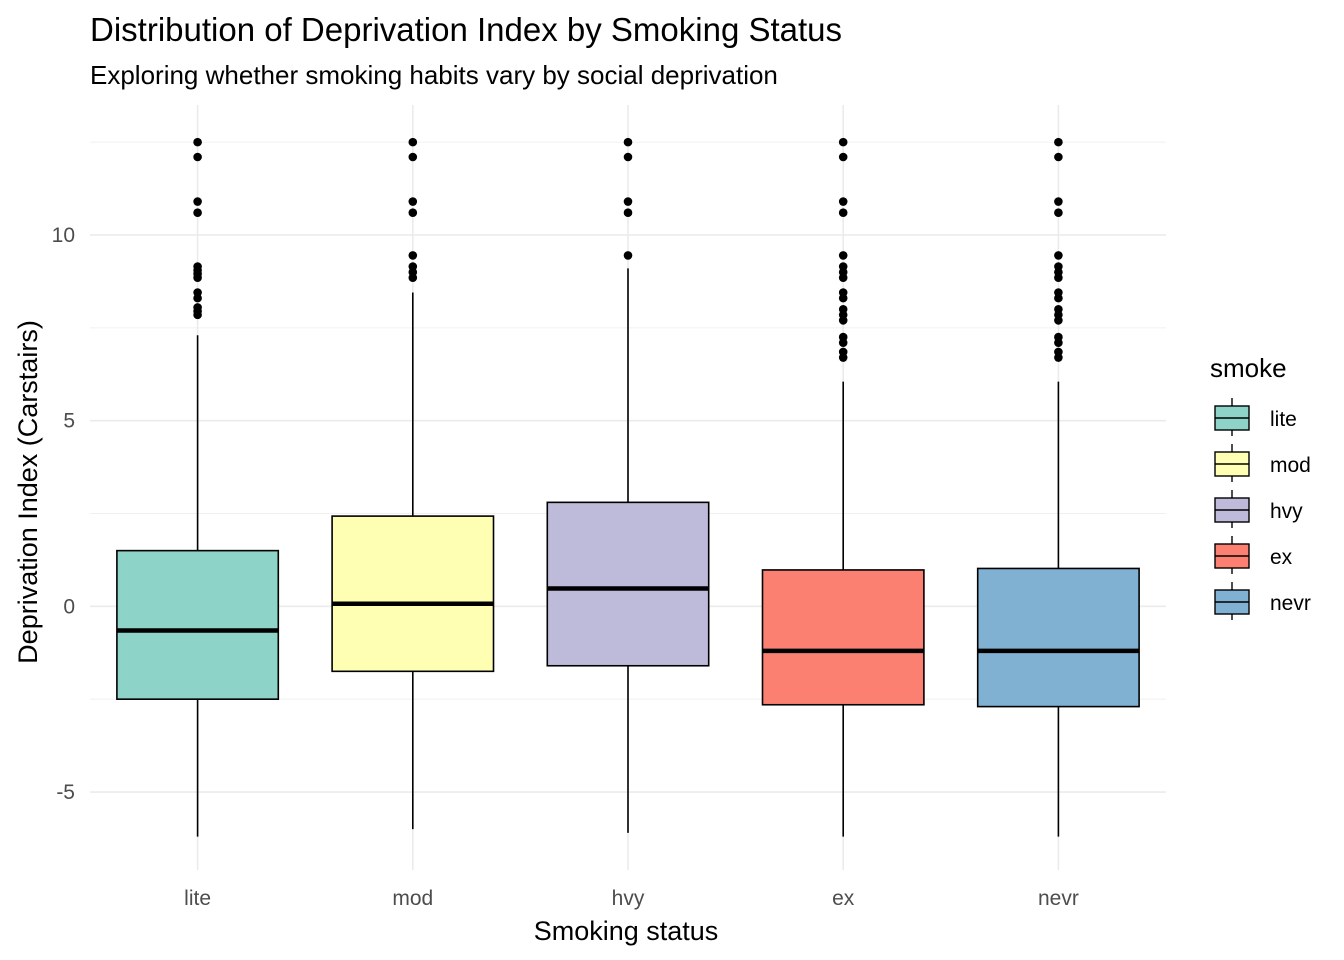 This screenshot has height=960, width=1344. I want to click on box-ex, so click(843, 487).